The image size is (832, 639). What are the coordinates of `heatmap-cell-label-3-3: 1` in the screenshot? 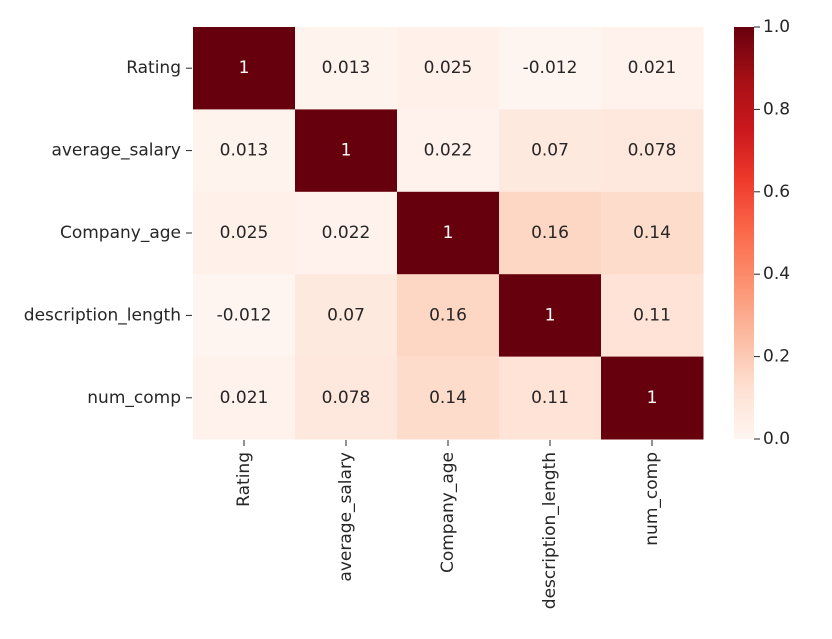 It's located at (550, 315).